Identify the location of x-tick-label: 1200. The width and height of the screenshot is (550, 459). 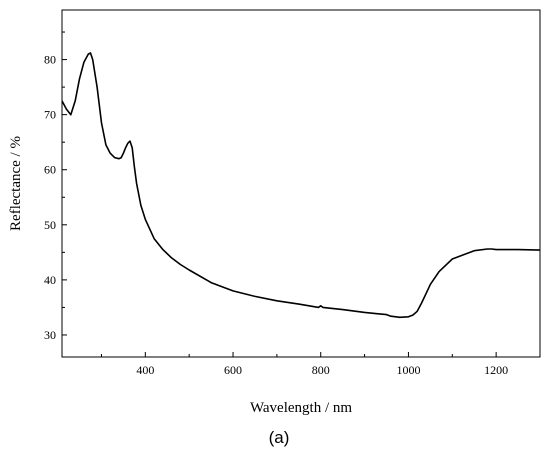
(496, 370).